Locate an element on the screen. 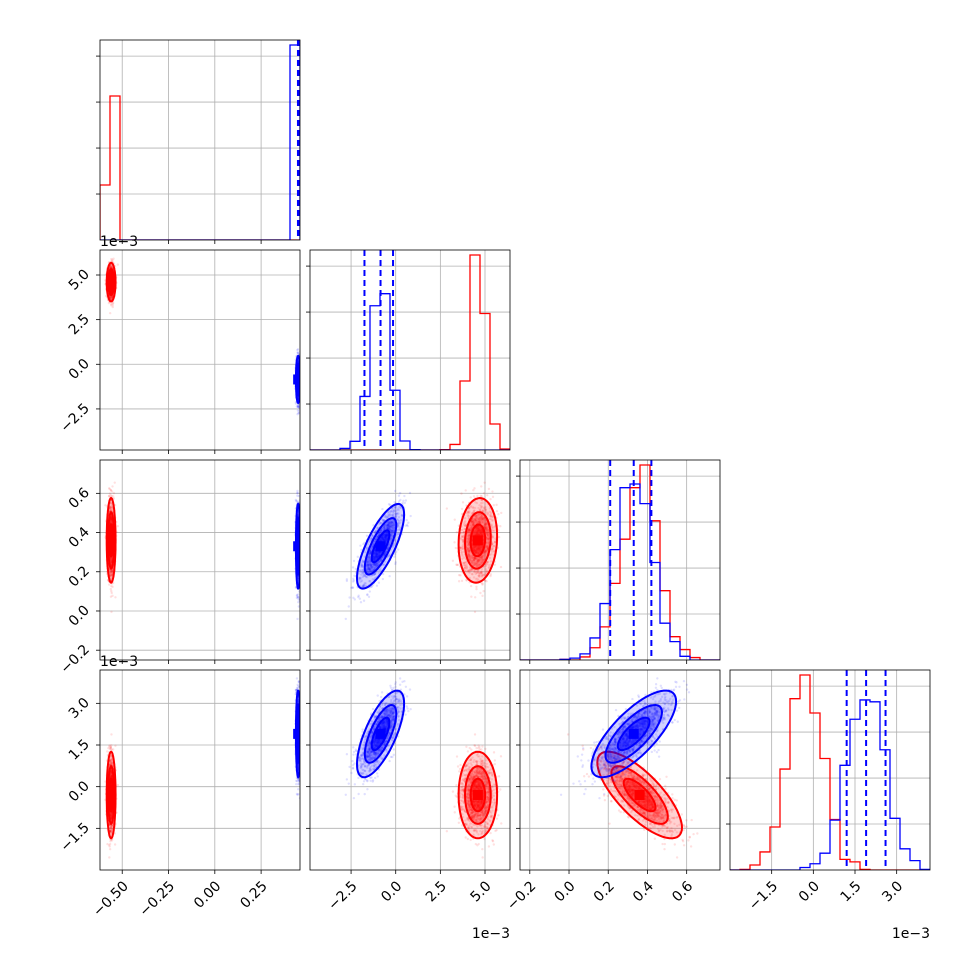  x-offset-label-3: 1e−3 is located at coordinates (911, 934).